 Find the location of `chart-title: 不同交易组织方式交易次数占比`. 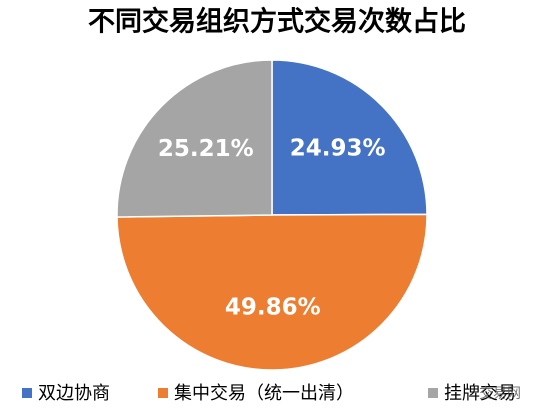

chart-title: 不同交易组织方式交易次数占比 is located at coordinates (277, 22).